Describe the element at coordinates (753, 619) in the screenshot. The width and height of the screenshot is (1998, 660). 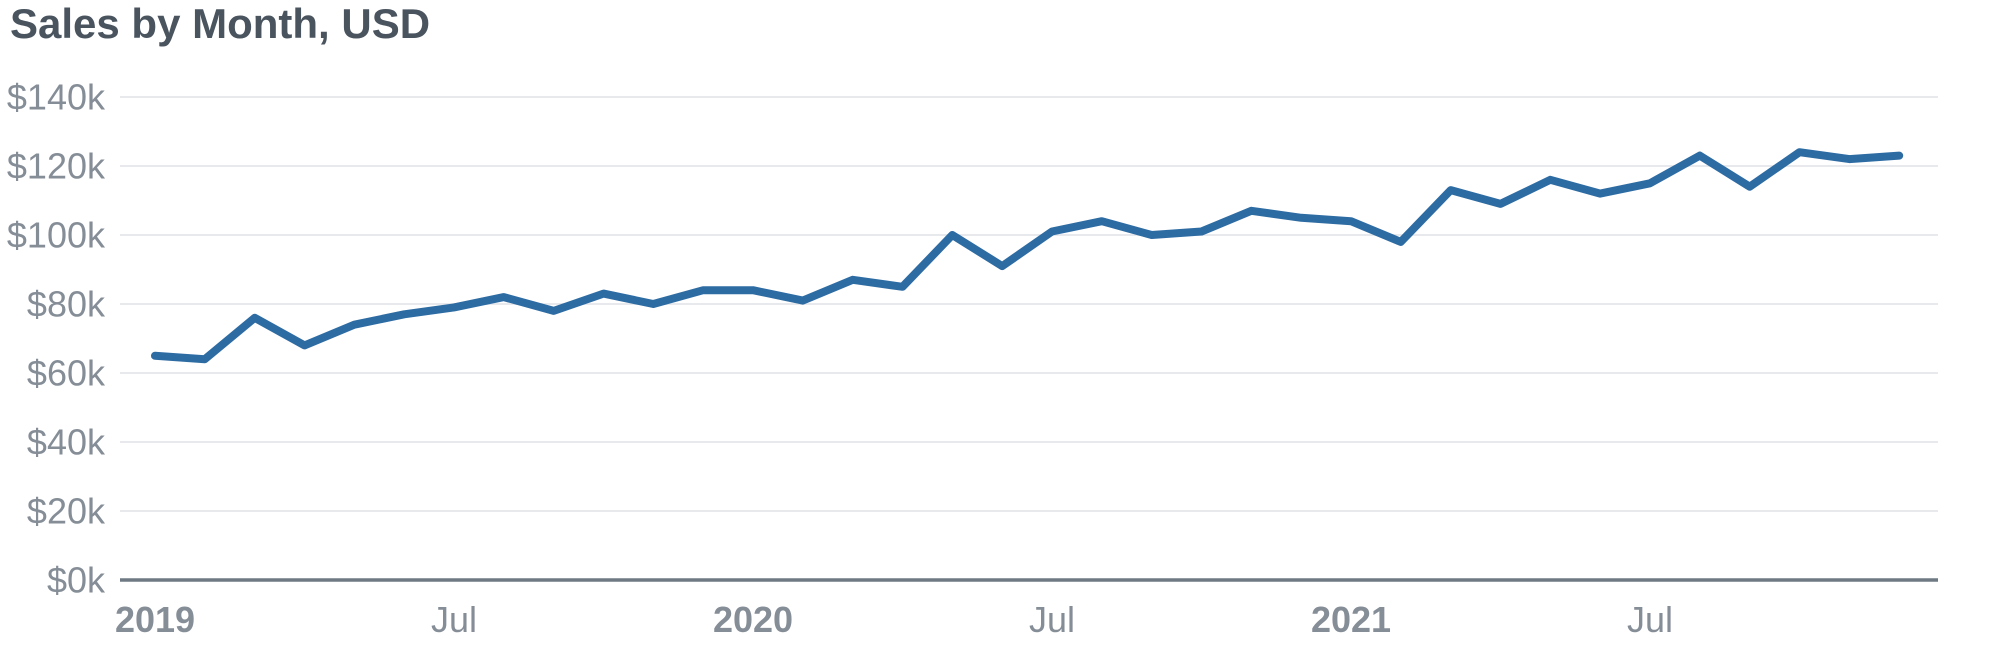
I see `x-tick-label: 2020` at that location.